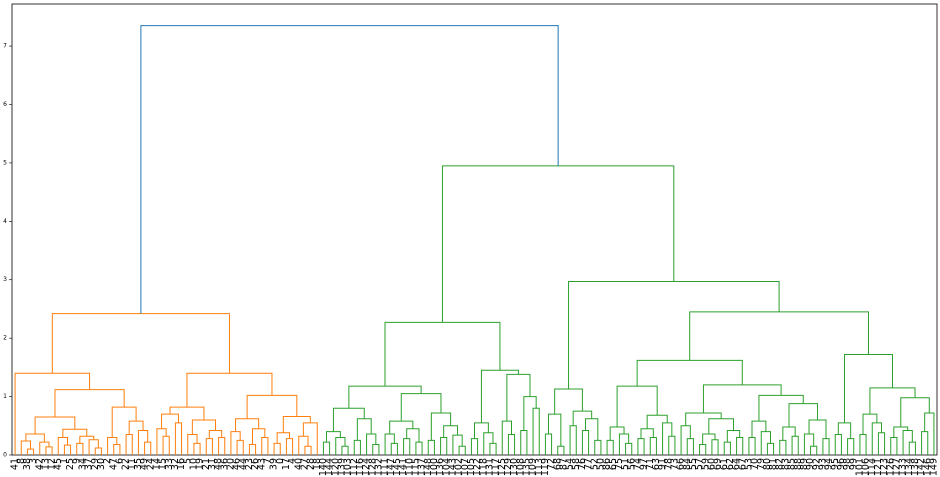  What do you see at coordinates (594, 464) in the screenshot?
I see `leaf-label: 52` at bounding box center [594, 464].